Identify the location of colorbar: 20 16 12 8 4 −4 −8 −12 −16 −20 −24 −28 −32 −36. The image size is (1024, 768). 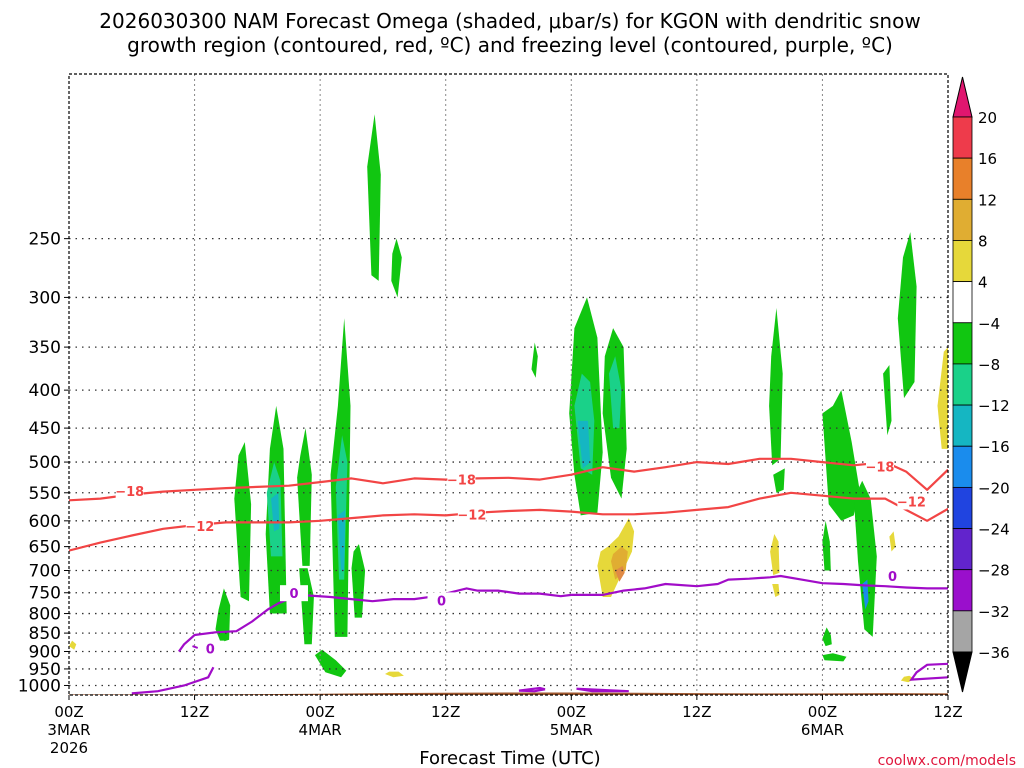
(981, 384).